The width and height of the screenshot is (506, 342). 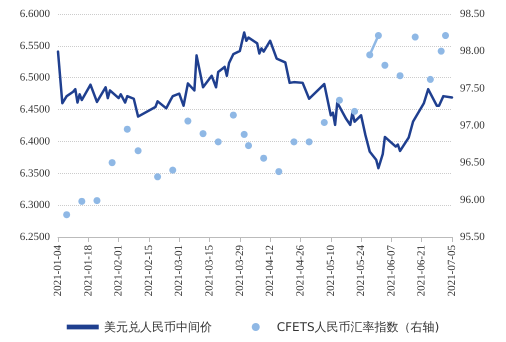 I want to click on x-tick-label: 2021-02-15, so click(x=148, y=270).